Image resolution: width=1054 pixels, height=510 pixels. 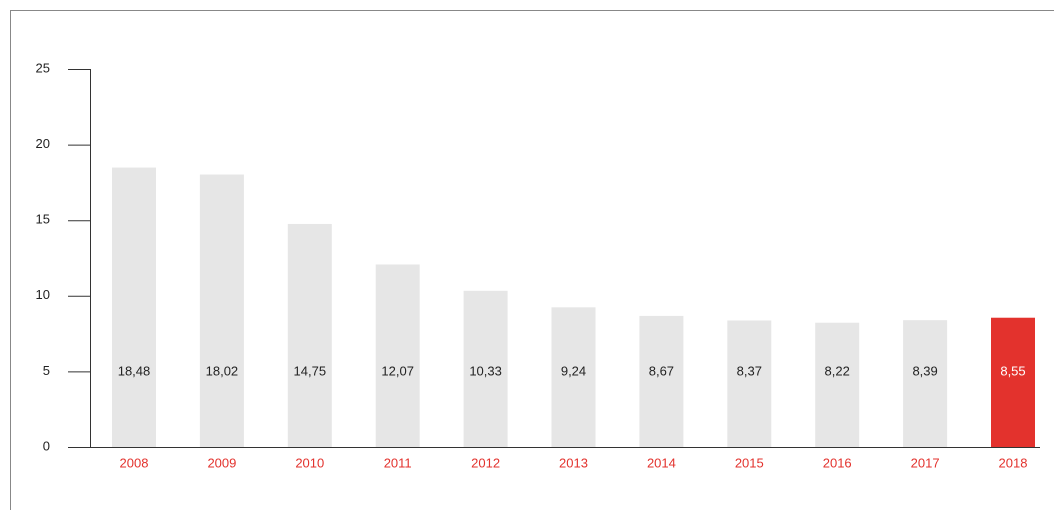 What do you see at coordinates (221, 462) in the screenshot?
I see `x-tick-label: 2009` at bounding box center [221, 462].